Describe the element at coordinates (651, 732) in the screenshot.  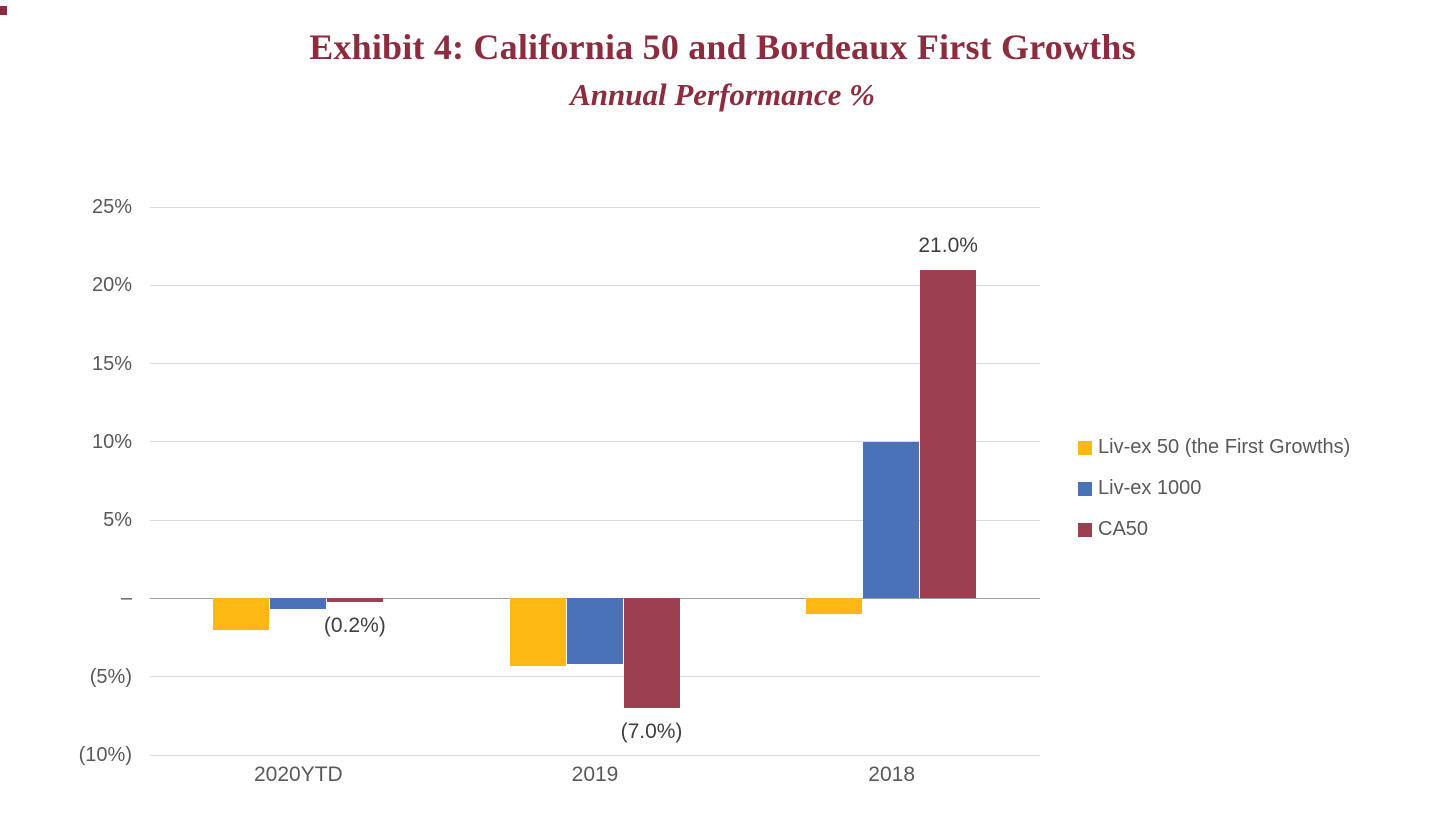
I see `bar-value-label: (7.0%)` at that location.